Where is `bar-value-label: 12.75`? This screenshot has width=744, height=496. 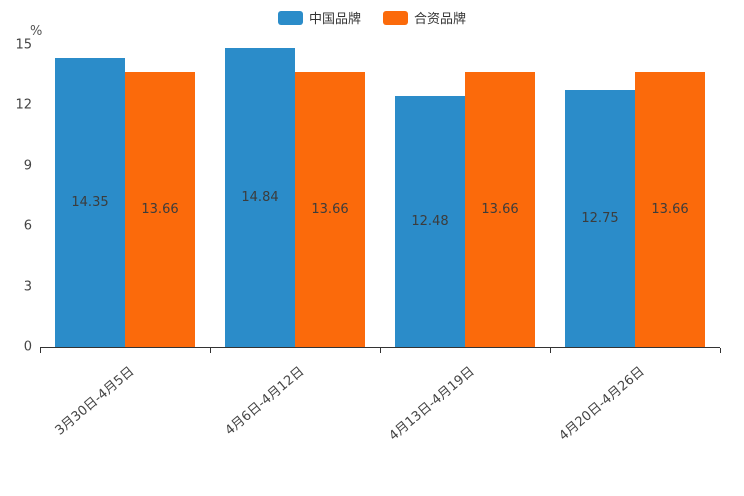
bar-value-label: 12.75 is located at coordinates (600, 219).